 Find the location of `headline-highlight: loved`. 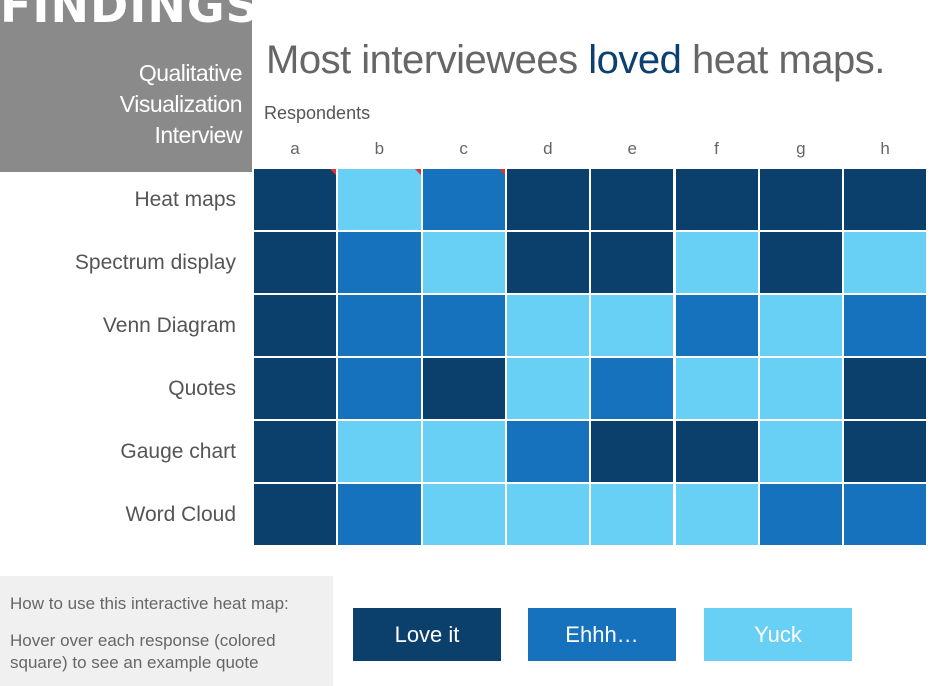

headline-highlight: loved is located at coordinates (635, 60).